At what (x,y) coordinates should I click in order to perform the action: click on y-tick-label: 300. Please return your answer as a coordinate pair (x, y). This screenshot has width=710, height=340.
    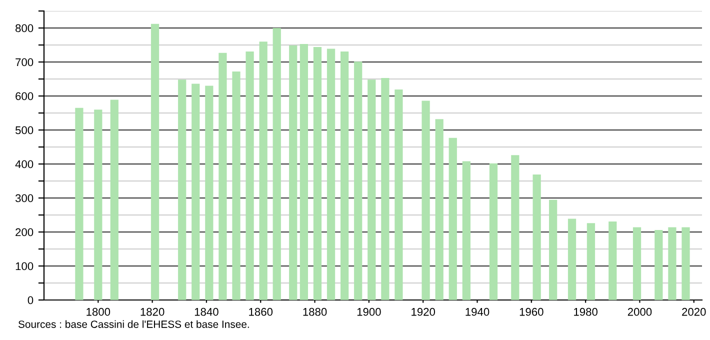
    Looking at the image, I should click on (24, 198).